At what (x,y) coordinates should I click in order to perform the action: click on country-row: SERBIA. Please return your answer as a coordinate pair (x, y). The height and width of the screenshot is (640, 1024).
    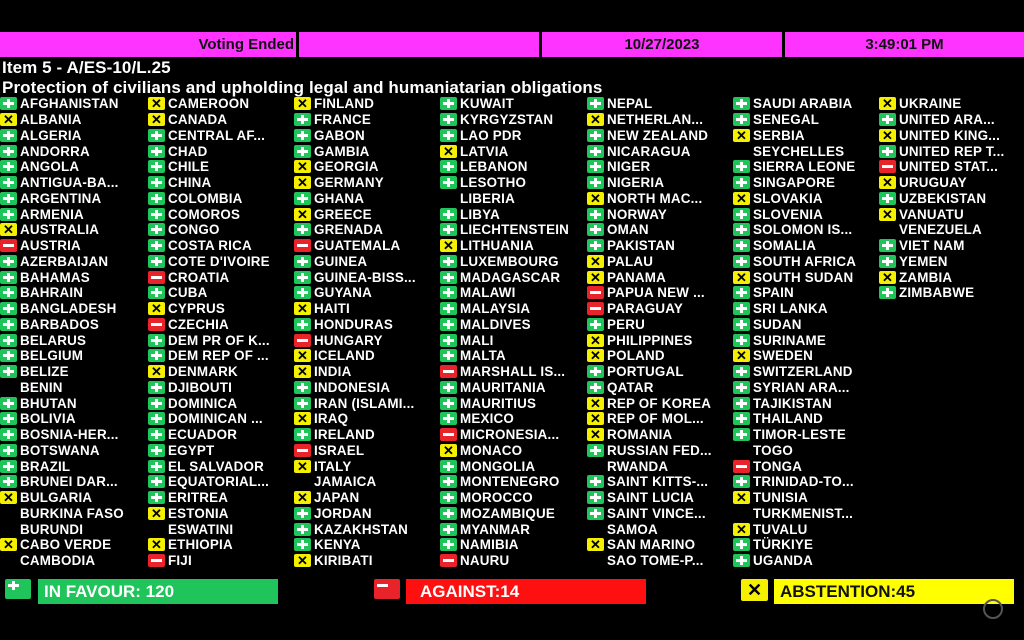
    Looking at the image, I should click on (806, 136).